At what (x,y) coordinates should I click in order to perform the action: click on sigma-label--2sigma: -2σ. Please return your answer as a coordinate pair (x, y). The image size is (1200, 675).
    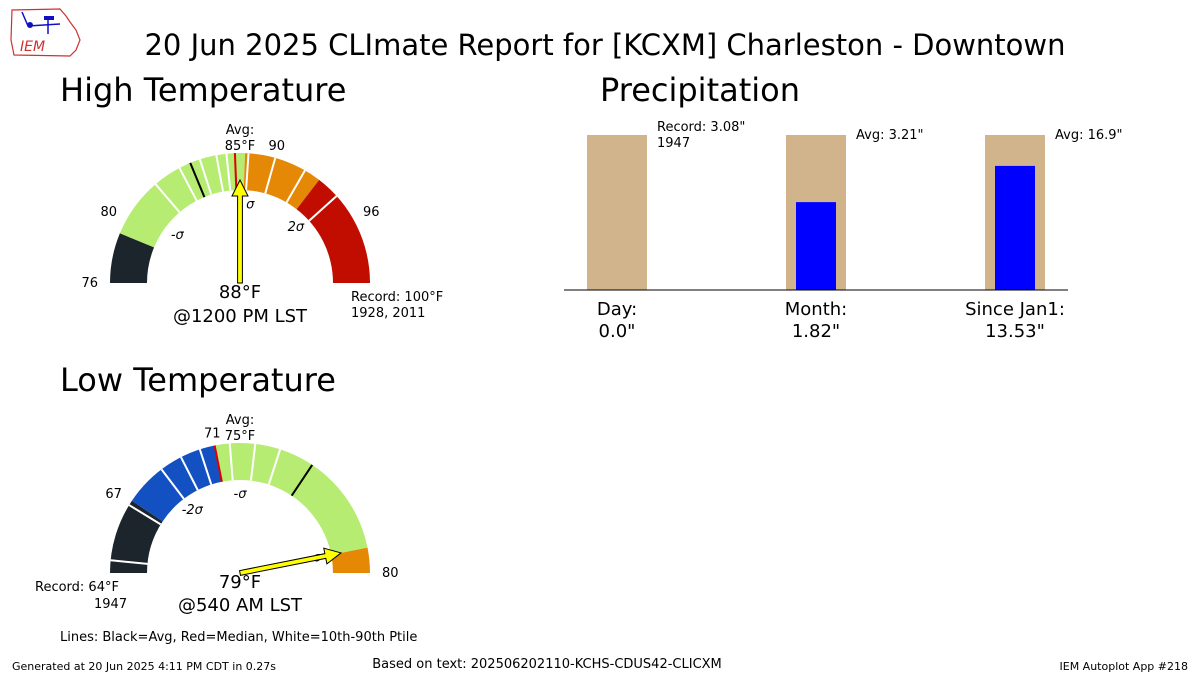
    Looking at the image, I should click on (193, 510).